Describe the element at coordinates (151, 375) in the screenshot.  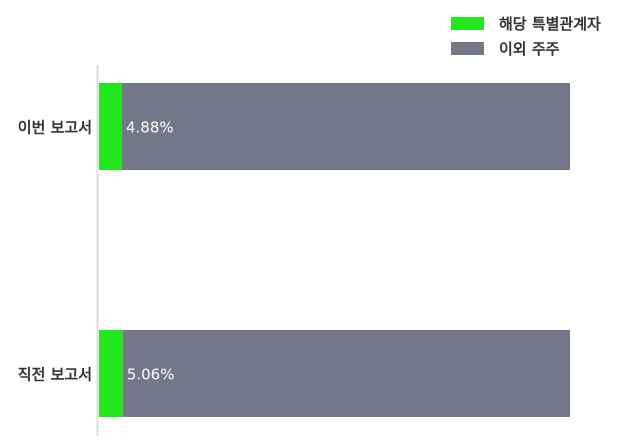
I see `data-label: 5.06%` at that location.